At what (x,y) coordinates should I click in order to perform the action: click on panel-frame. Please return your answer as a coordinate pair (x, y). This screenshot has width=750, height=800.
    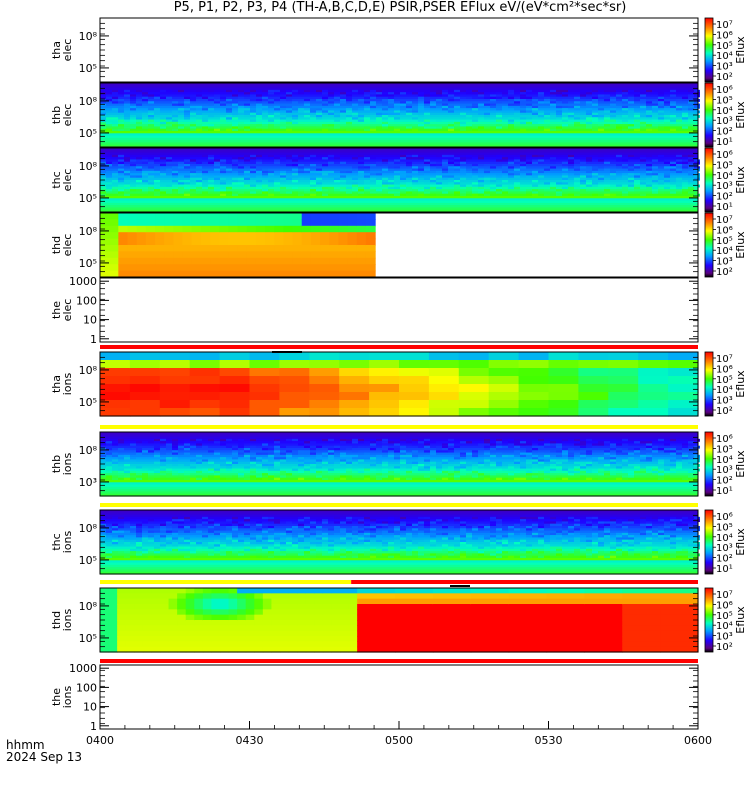
    Looking at the image, I should click on (399, 697).